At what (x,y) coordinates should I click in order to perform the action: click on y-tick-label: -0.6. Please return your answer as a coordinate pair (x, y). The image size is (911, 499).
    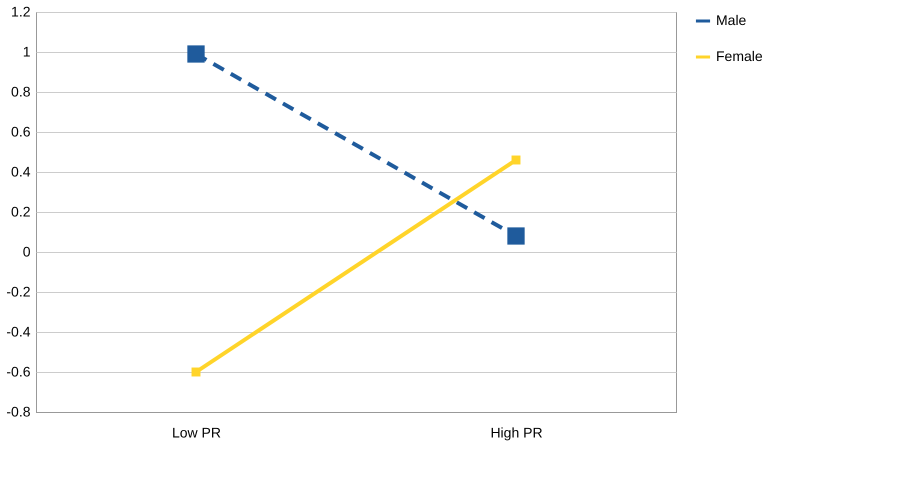
    Looking at the image, I should click on (18, 372).